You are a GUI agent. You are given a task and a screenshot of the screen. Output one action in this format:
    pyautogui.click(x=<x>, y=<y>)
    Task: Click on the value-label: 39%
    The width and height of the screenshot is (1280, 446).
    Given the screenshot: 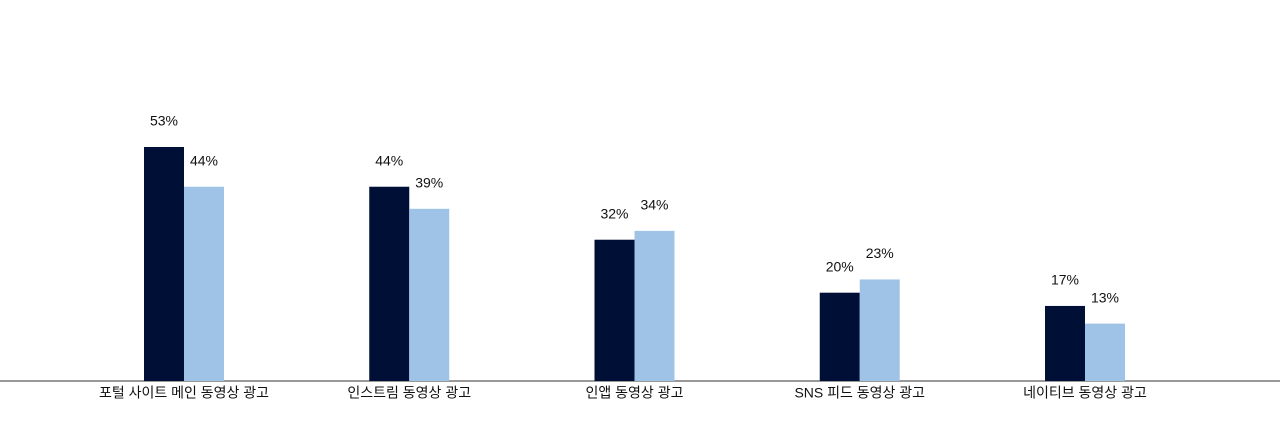 What is the action you would take?
    pyautogui.click(x=429, y=183)
    